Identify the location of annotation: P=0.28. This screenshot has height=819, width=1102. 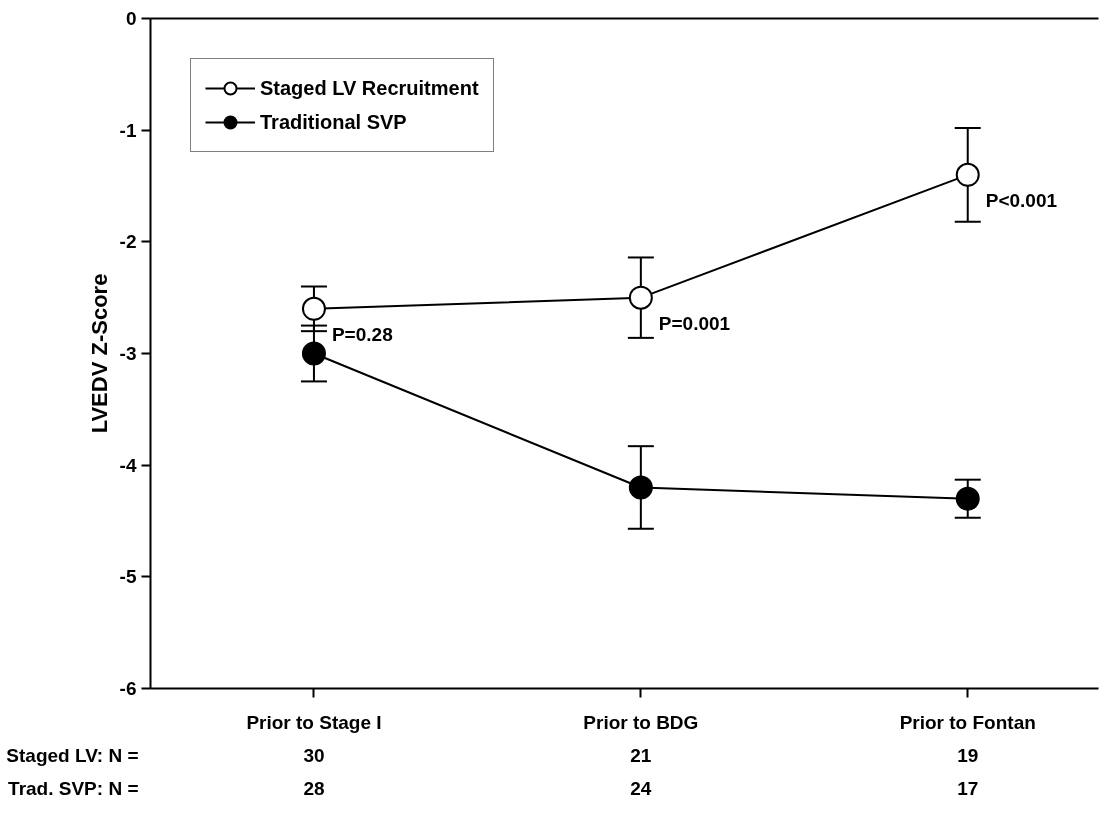
(362, 334).